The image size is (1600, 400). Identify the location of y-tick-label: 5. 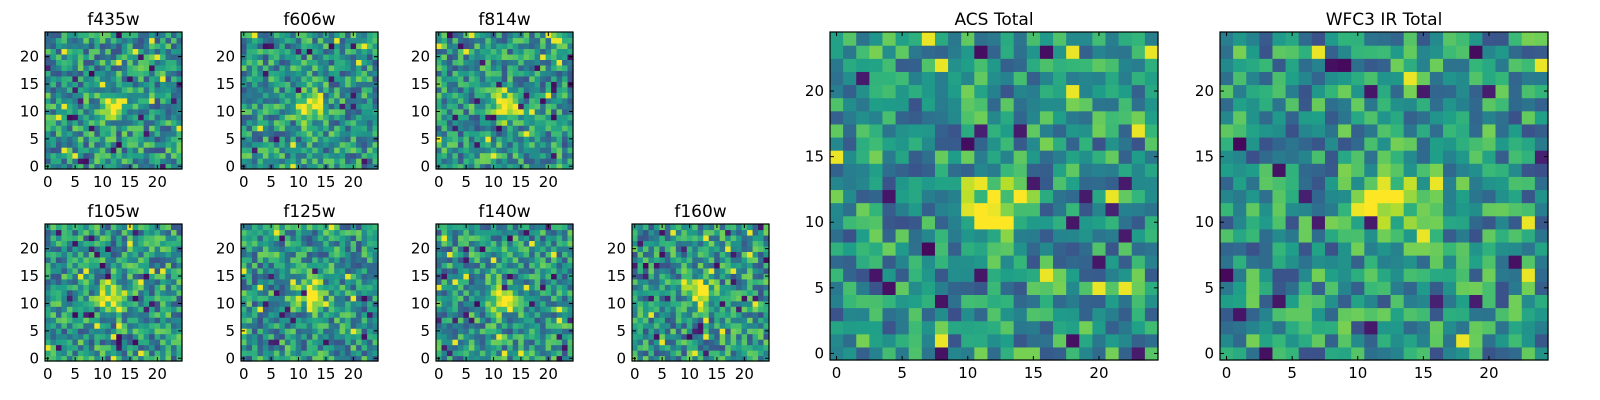
(621, 331).